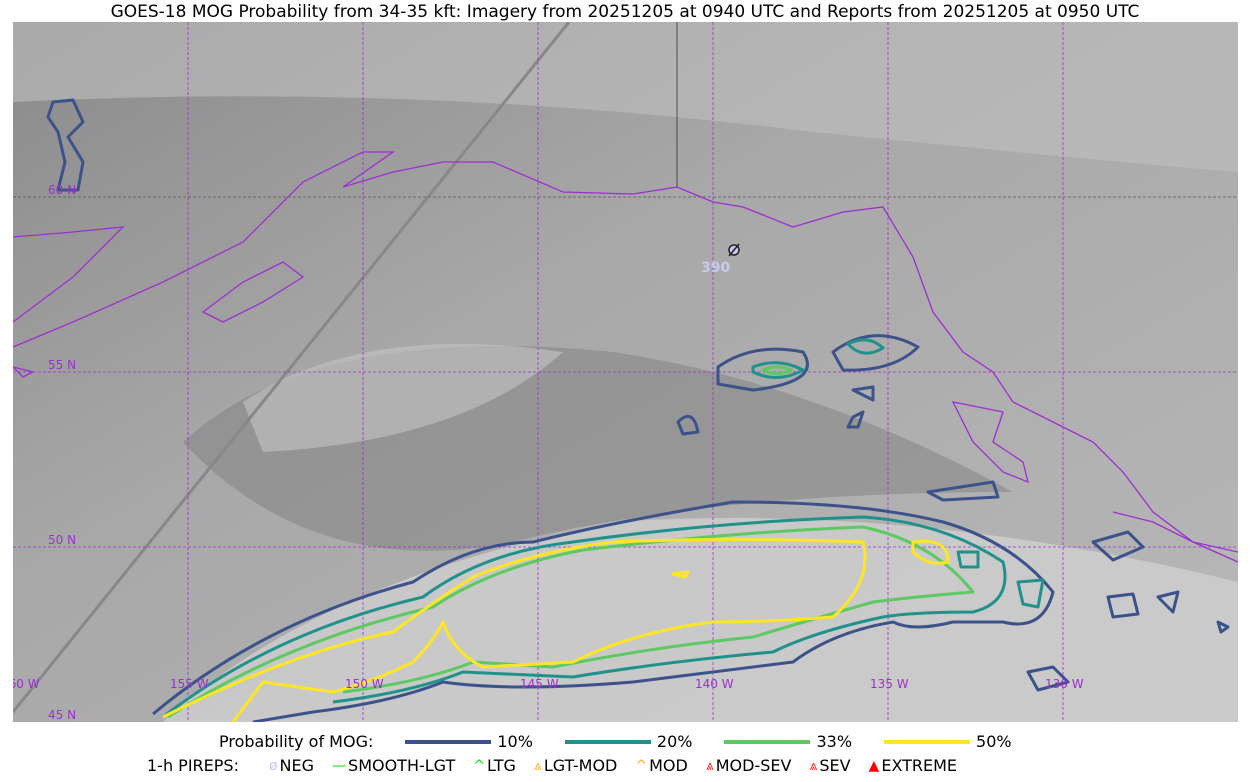 The image size is (1250, 782). I want to click on legend-label: SMOOTH-LGT, so click(402, 765).